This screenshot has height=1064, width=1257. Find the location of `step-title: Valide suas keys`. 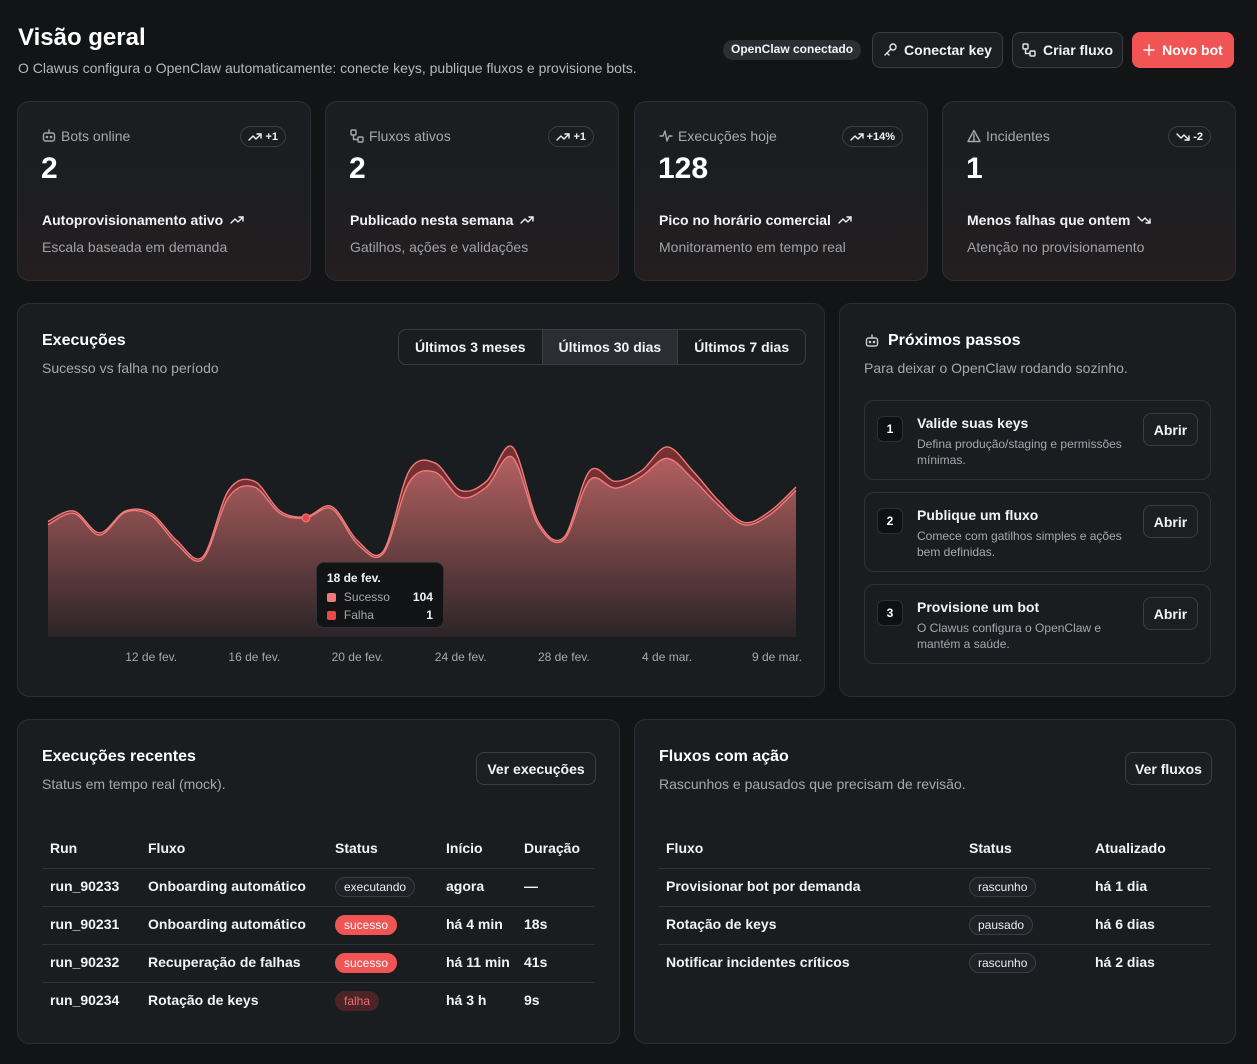

step-title: Valide suas keys is located at coordinates (973, 423).